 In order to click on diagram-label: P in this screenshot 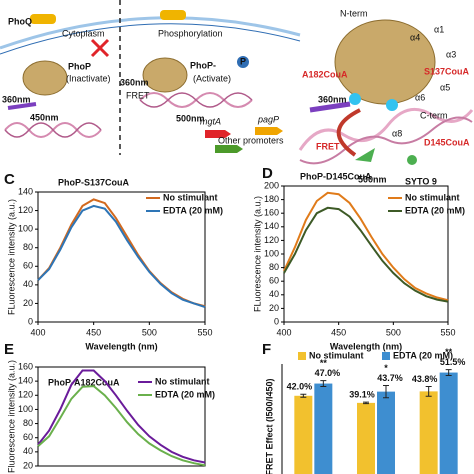, I will do `click(243, 61)`.